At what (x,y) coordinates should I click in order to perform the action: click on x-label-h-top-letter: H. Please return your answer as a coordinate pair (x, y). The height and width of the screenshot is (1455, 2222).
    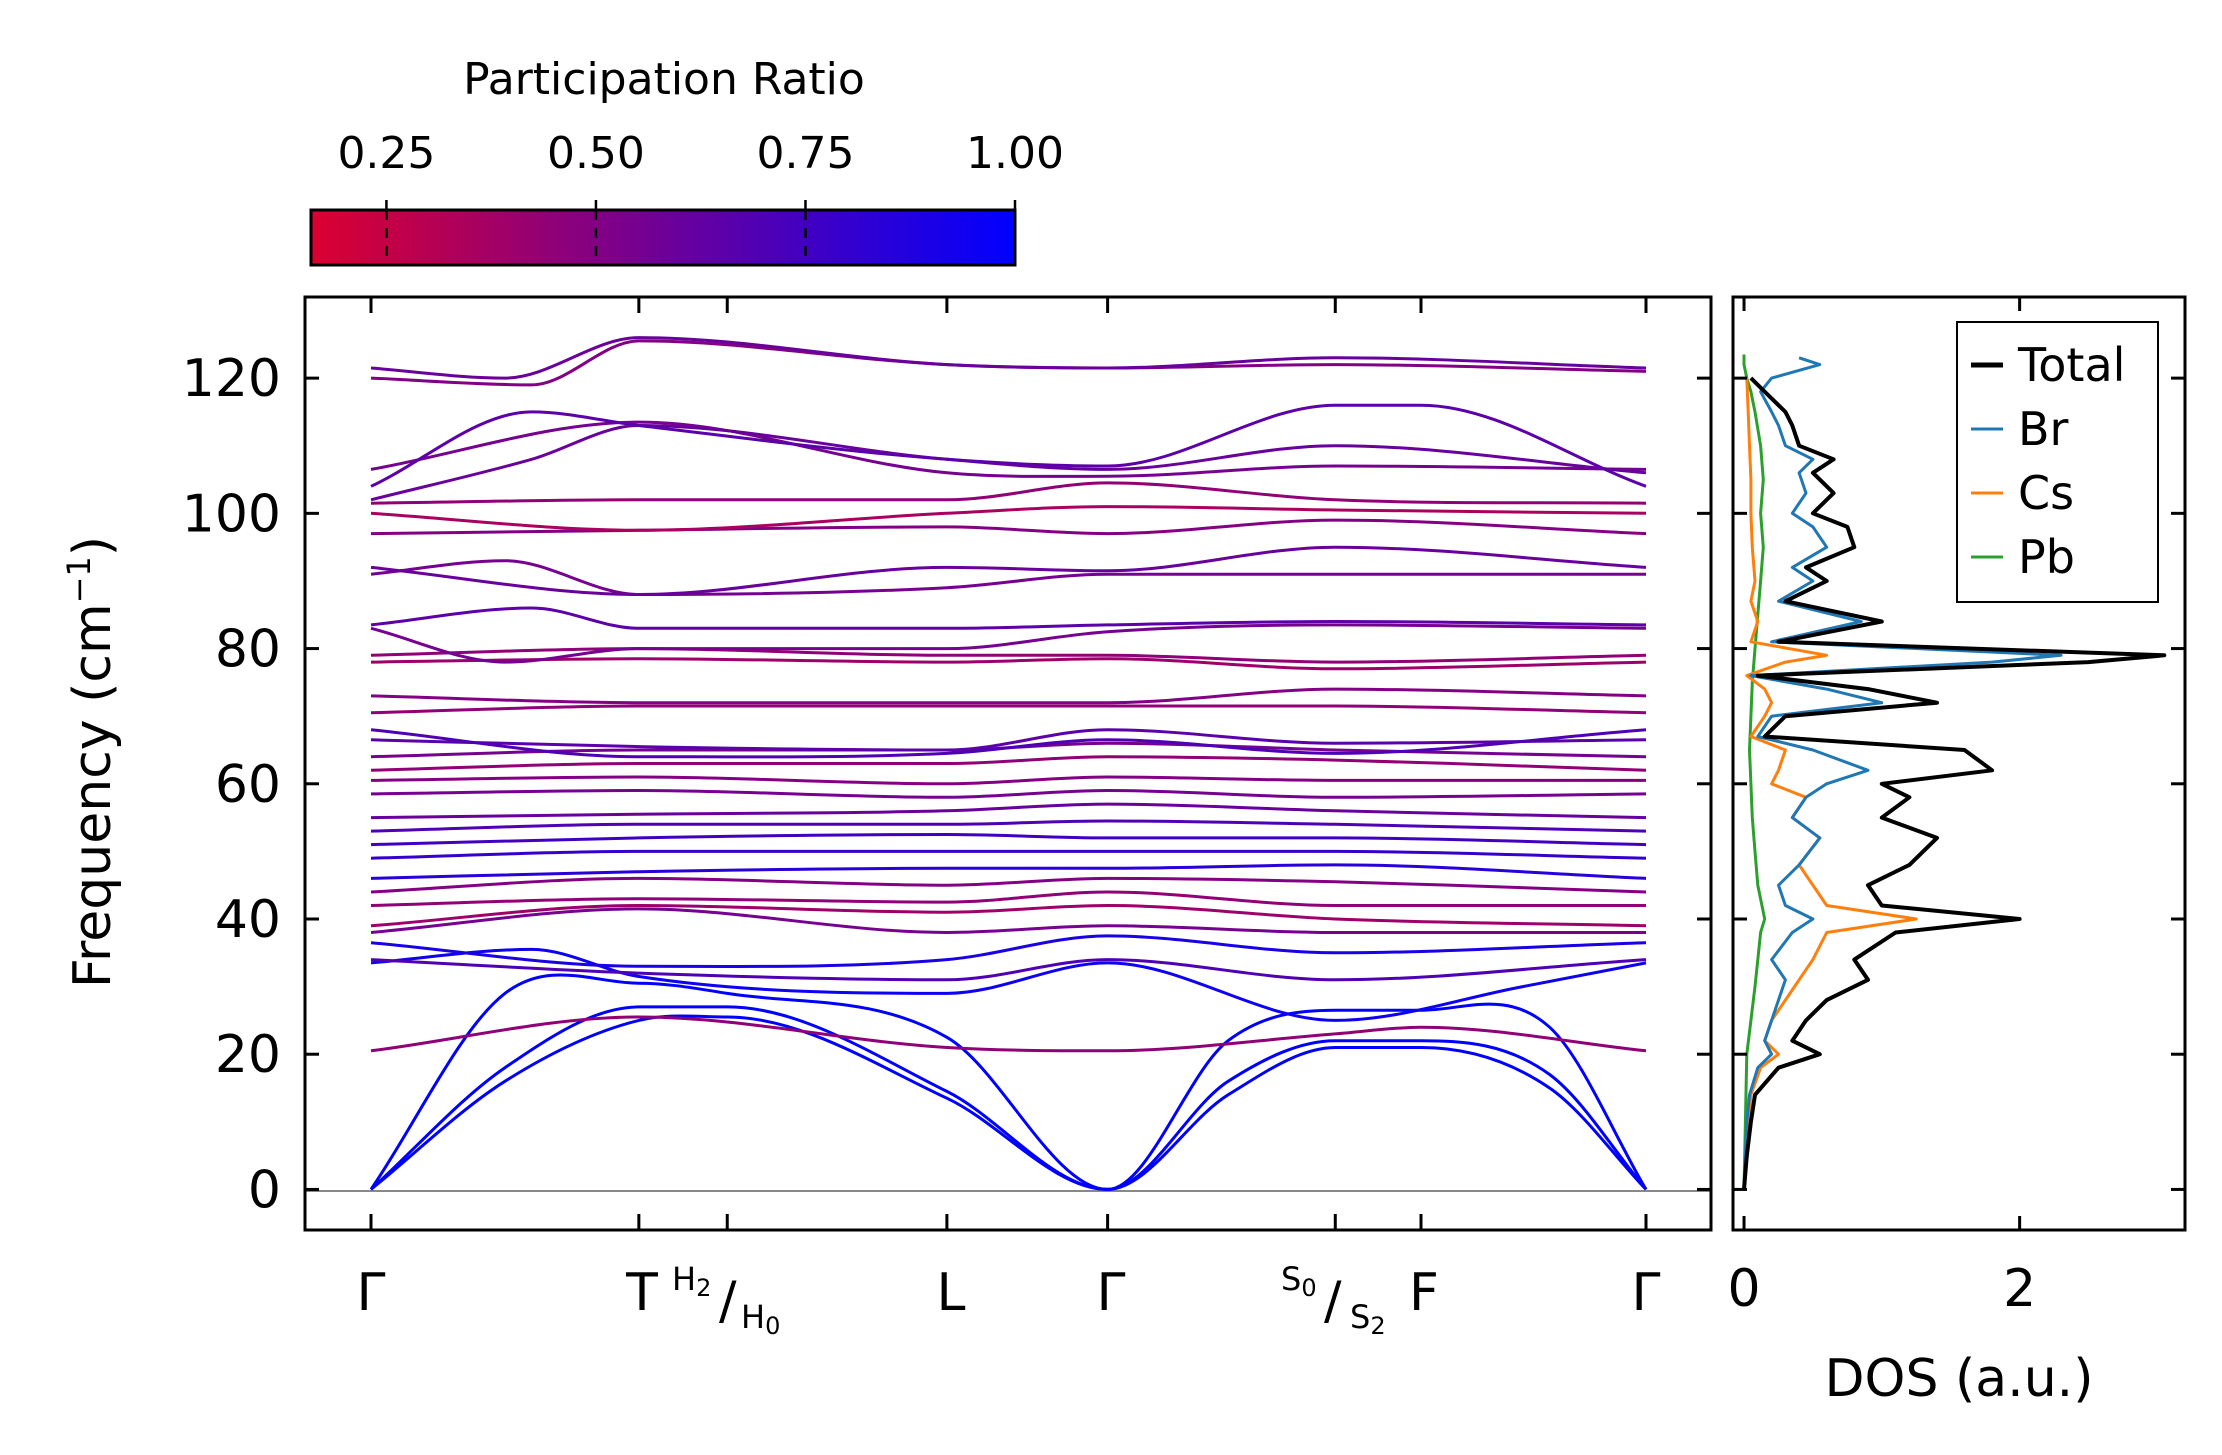
    Looking at the image, I should click on (684, 1279).